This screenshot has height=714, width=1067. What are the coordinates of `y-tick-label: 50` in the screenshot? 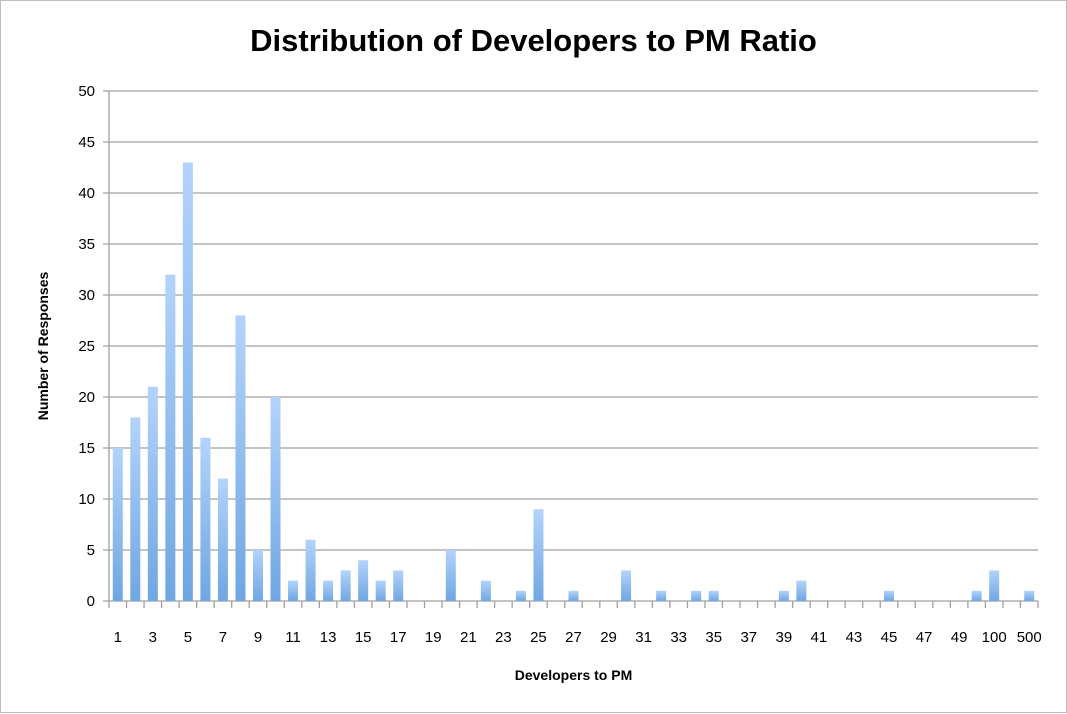 It's located at (86, 91).